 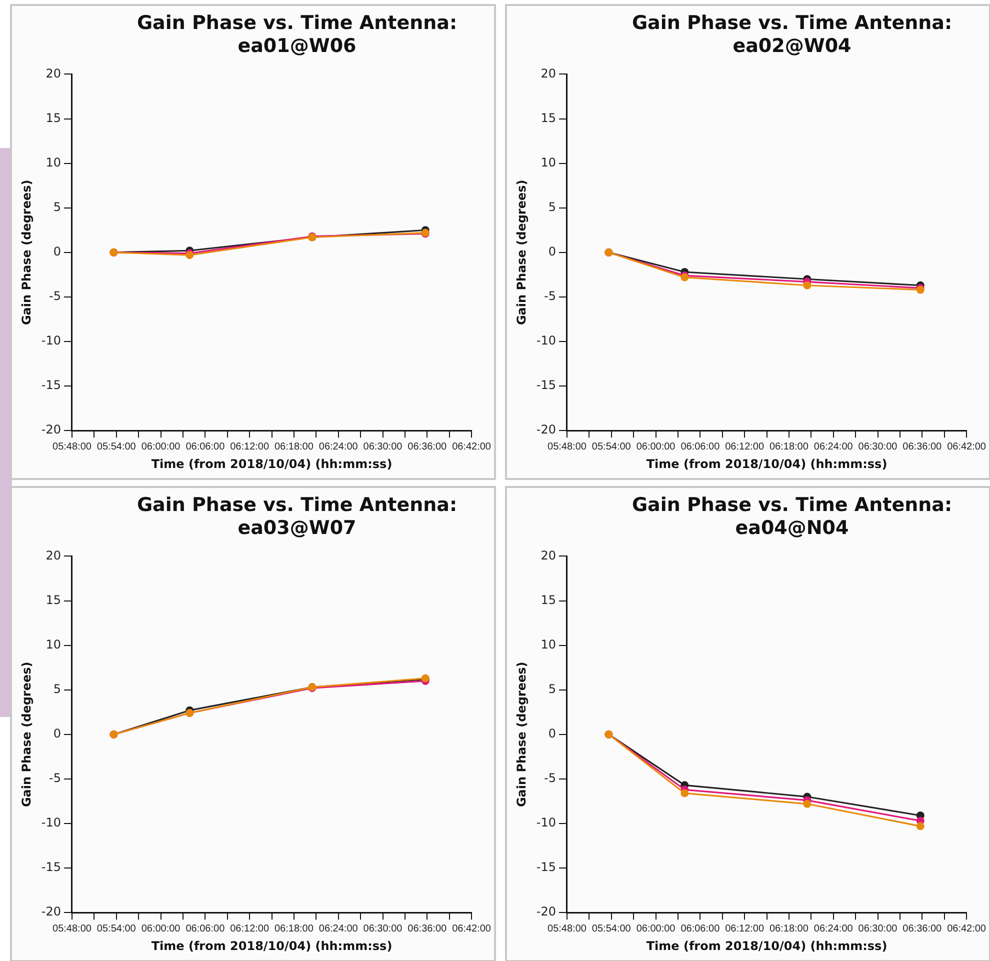 I want to click on chart-title: Gain Phase vs. Time Antenna: ea01@W06, so click(x=297, y=35).